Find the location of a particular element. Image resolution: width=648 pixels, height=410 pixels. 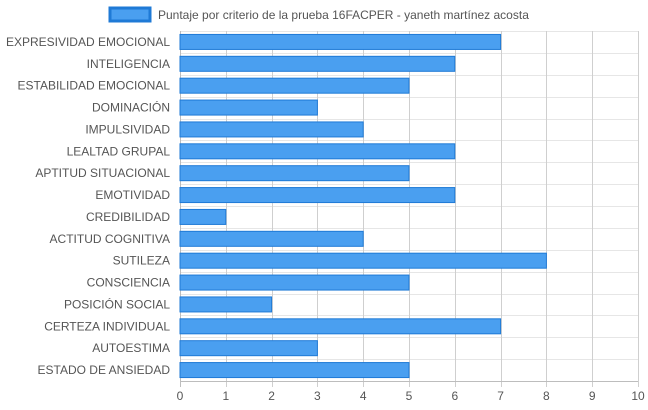

category-label: ESTADO DE ANSIEDAD is located at coordinates (104, 370).